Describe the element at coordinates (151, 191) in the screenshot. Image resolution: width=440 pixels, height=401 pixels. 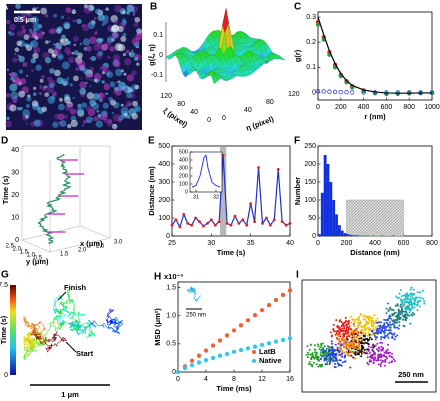
I see `y-axis-label: Distance (nm)` at that location.